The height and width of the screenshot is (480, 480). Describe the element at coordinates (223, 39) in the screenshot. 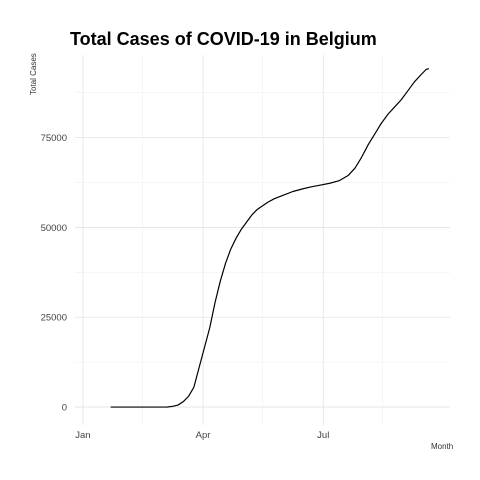

I see `chart-title: Total Cases of COVID-19 in Belgium` at that location.